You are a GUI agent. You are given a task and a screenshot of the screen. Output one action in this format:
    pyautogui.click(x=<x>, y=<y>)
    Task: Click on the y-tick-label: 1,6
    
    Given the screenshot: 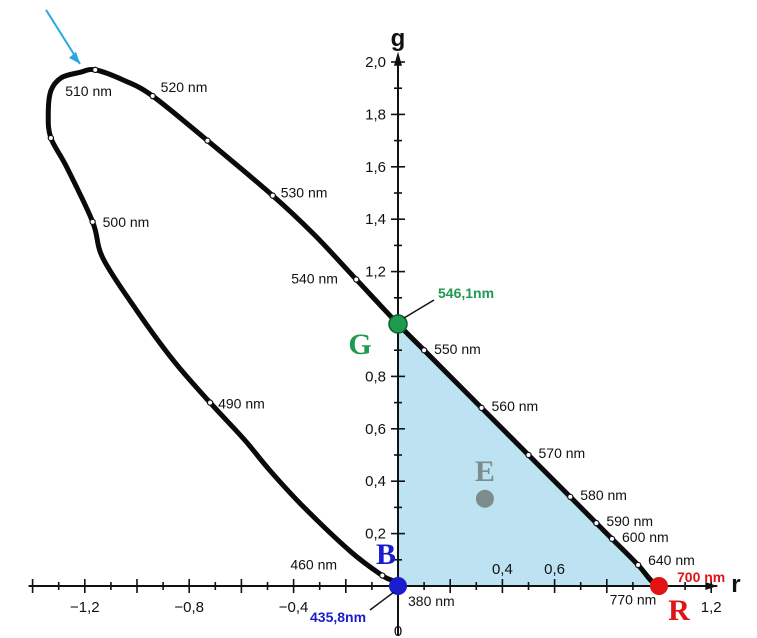 What is the action you would take?
    pyautogui.click(x=375, y=167)
    